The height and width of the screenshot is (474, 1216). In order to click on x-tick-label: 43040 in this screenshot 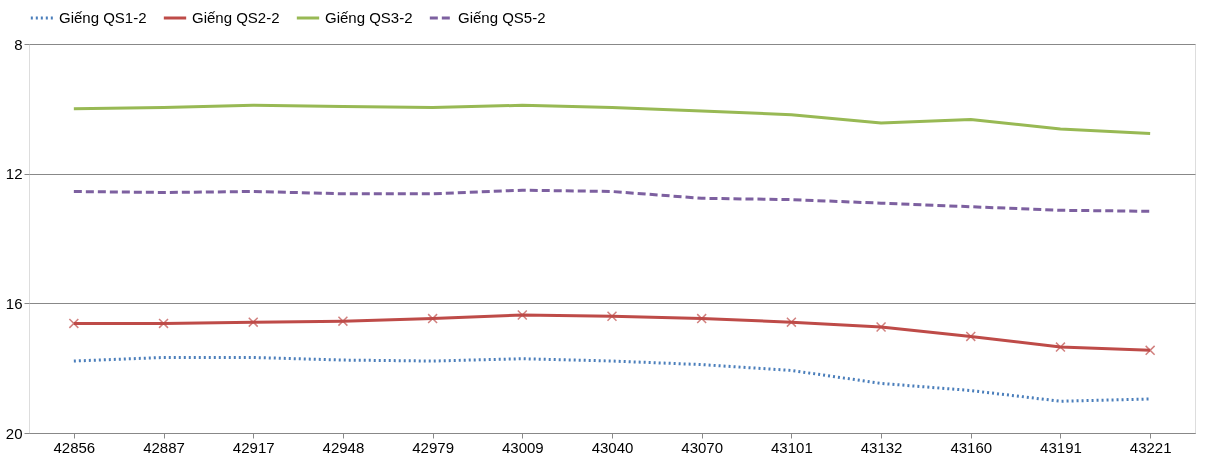, I will do `click(612, 447)`.